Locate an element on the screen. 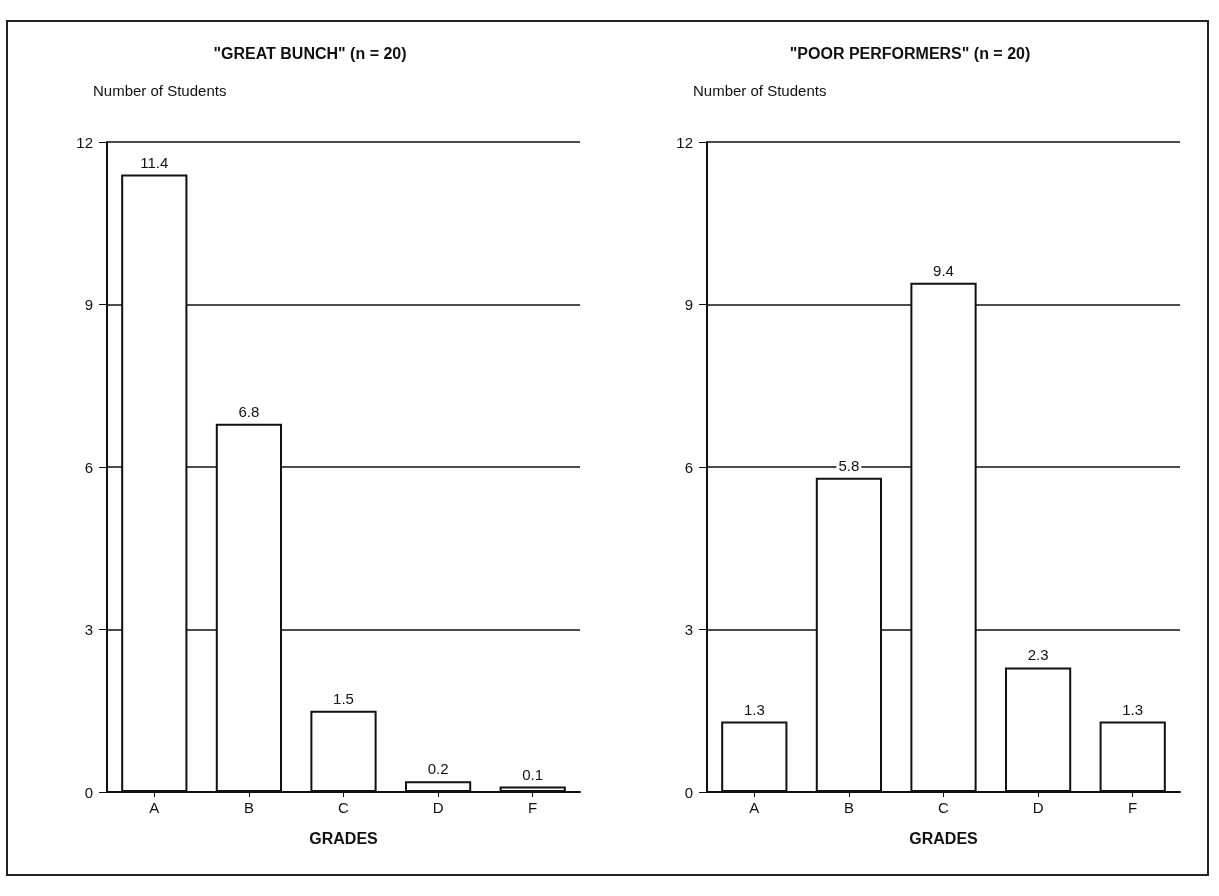 The image size is (1219, 896). data-label: 9.4 is located at coordinates (943, 270).